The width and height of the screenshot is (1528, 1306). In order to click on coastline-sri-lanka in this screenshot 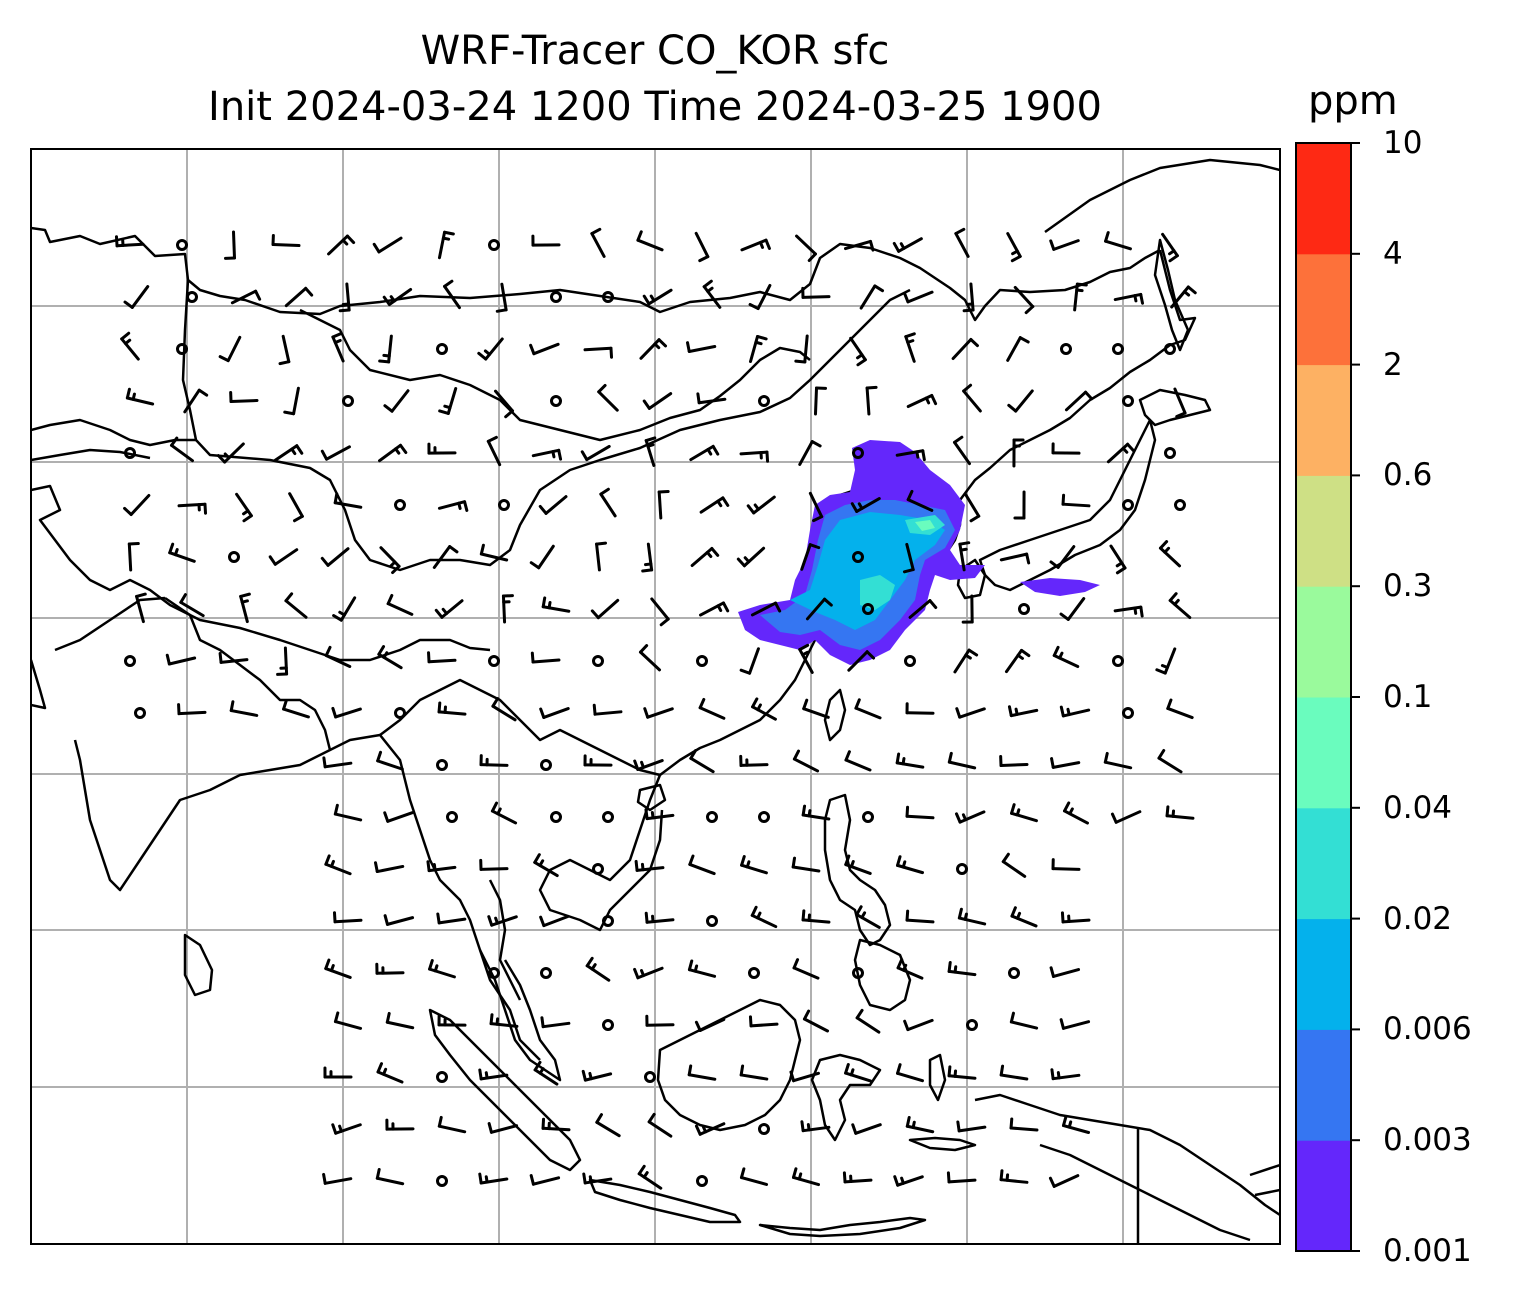, I will do `click(198, 965)`.